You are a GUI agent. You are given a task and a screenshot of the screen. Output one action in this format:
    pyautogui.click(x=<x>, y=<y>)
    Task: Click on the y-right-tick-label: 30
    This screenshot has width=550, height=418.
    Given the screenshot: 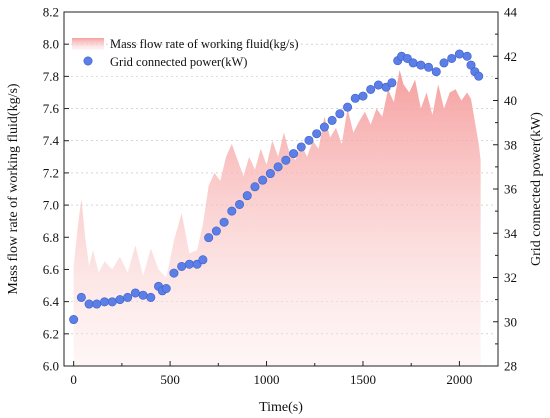 What is the action you would take?
    pyautogui.click(x=510, y=321)
    